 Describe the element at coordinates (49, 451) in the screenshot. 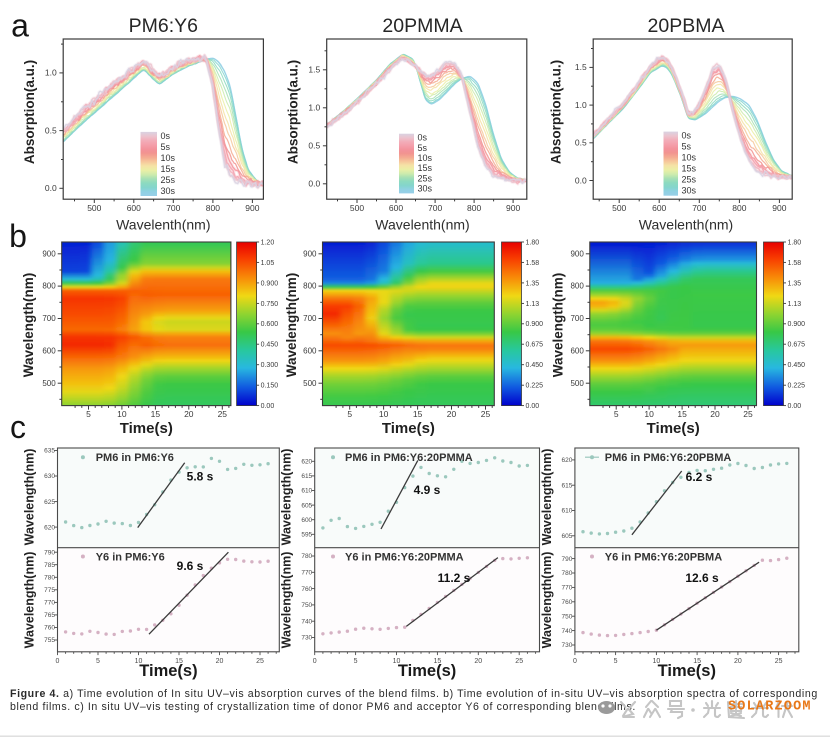

I see `svg-text: 635` at that location.